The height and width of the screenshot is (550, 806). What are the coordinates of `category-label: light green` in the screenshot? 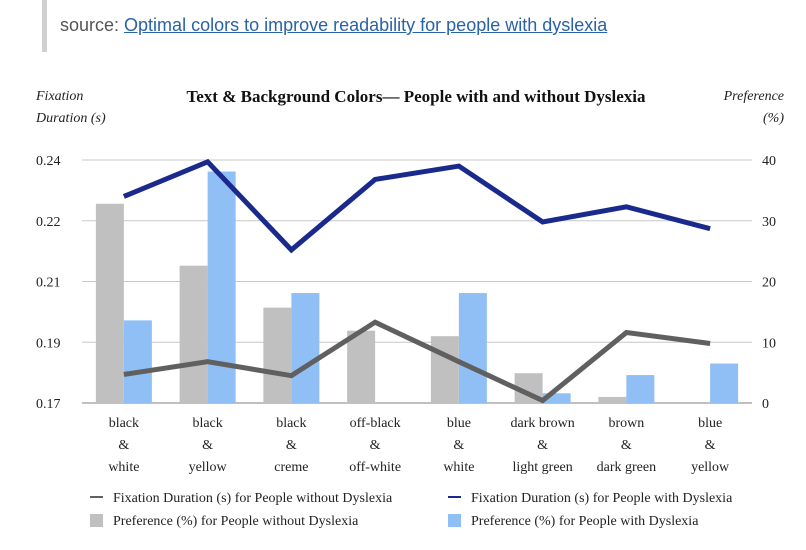 It's located at (542, 467).